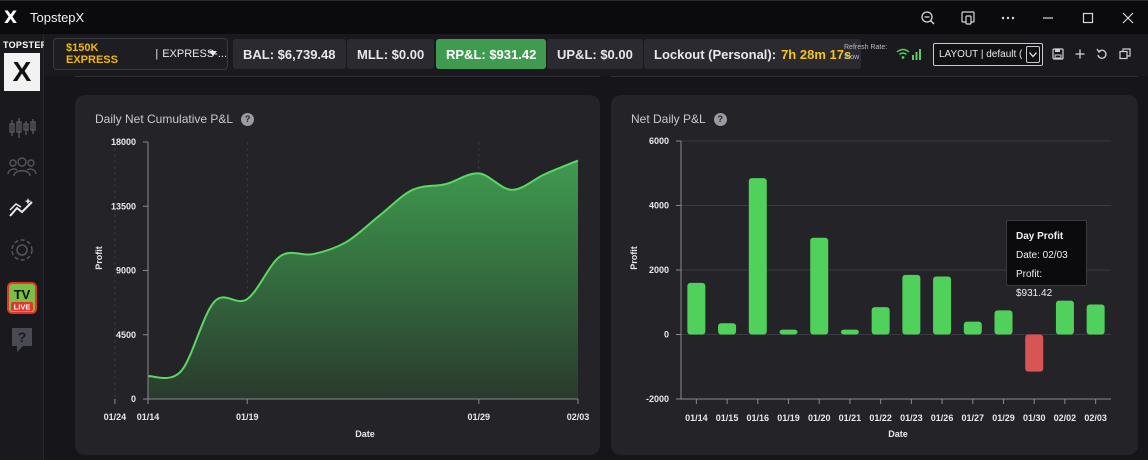 This screenshot has height=460, width=1148. I want to click on x-tick-label: 01/21, so click(850, 418).